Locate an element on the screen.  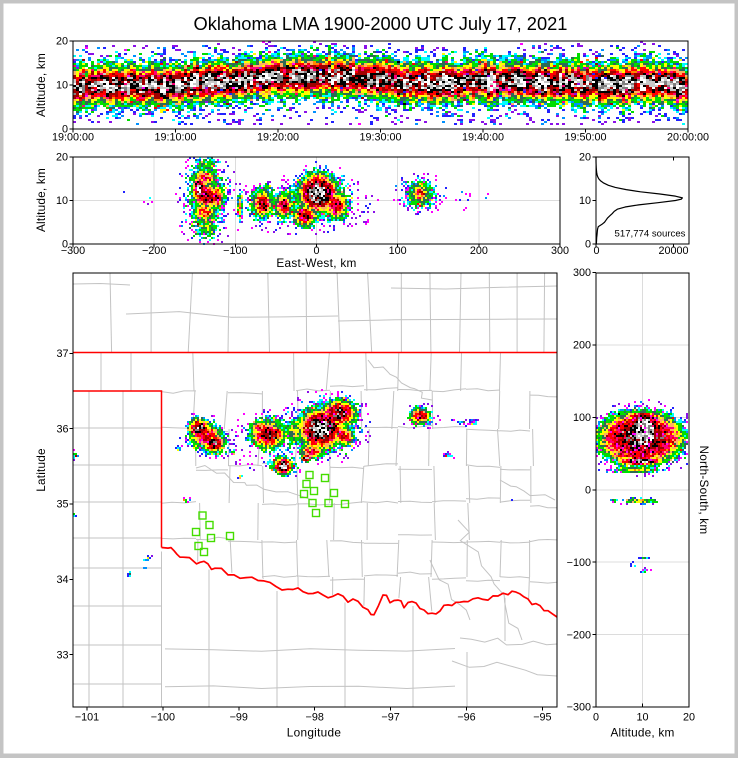
svg-text: 36 is located at coordinates (62, 429).